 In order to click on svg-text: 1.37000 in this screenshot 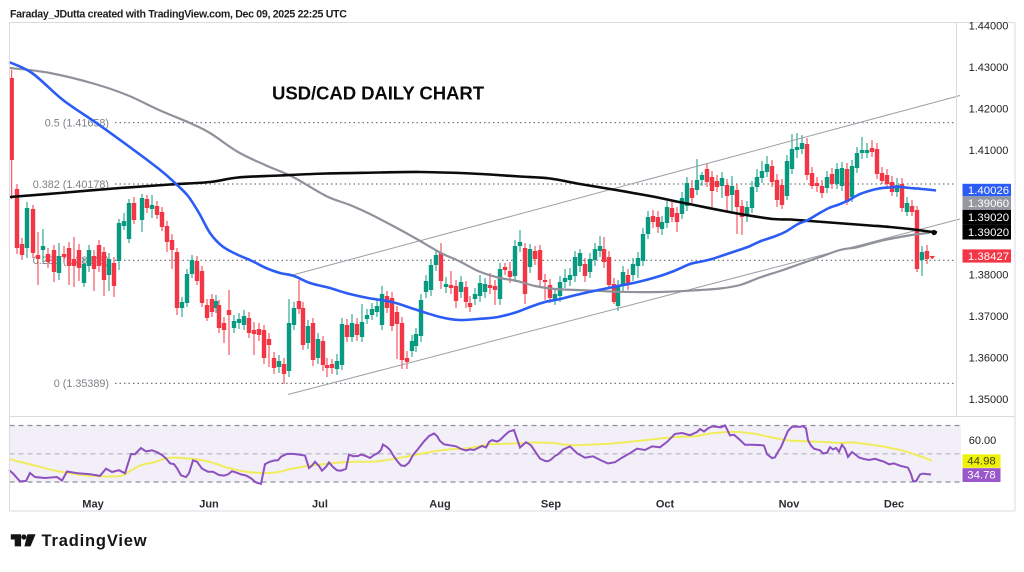, I will do `click(989, 317)`.